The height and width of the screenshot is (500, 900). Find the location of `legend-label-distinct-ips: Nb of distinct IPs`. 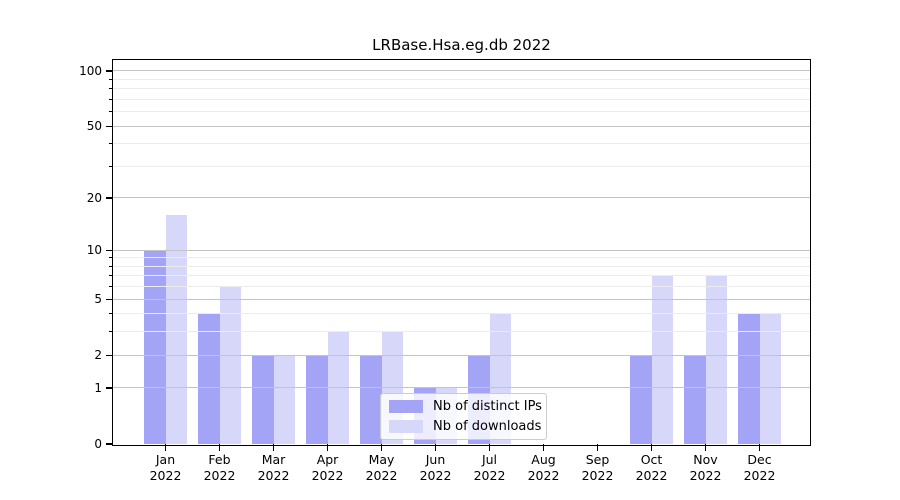

legend-label-distinct-ips: Nb of distinct IPs is located at coordinates (487, 406).